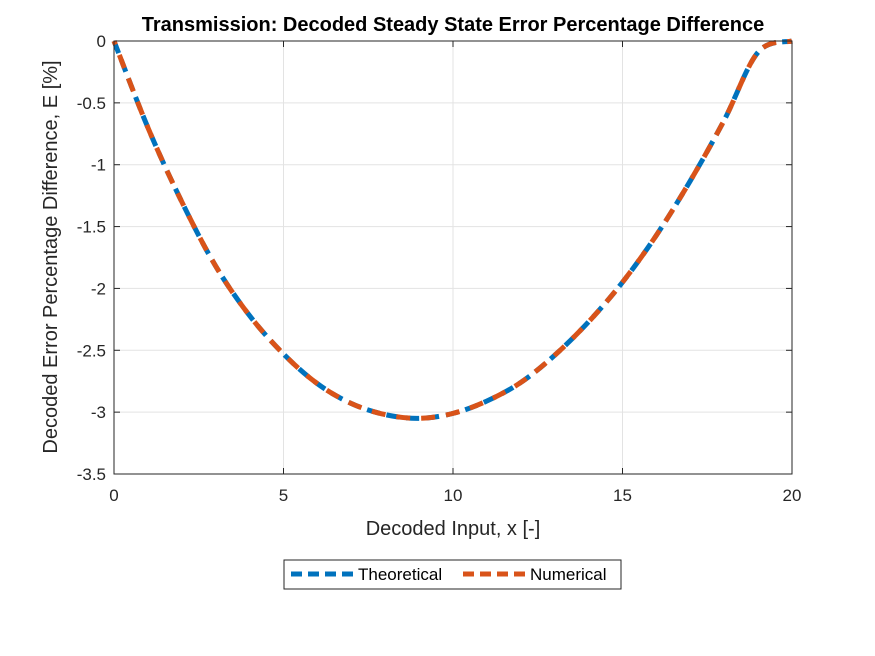  I want to click on y-tick-label: -3.5, so click(91, 474).